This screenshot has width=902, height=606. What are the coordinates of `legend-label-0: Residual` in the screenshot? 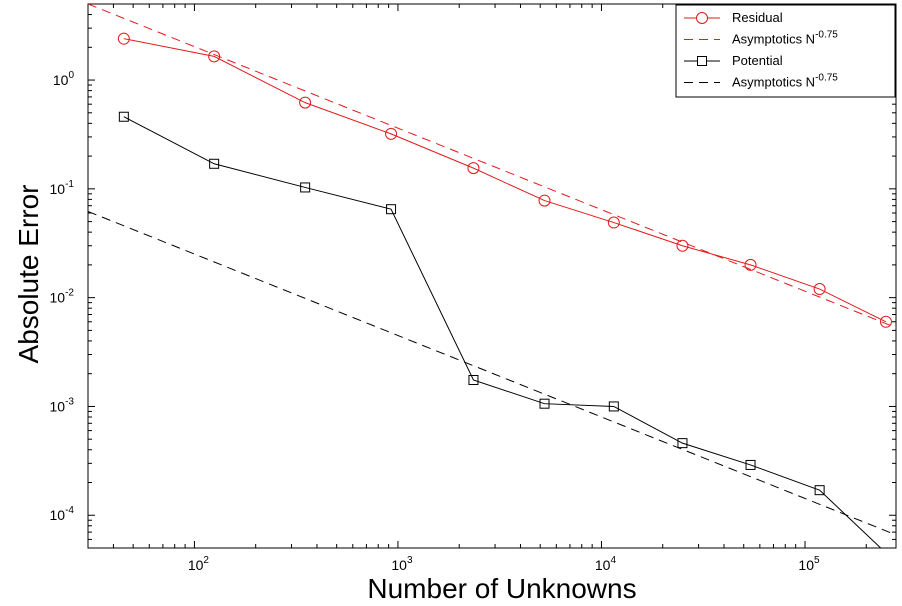 It's located at (757, 17).